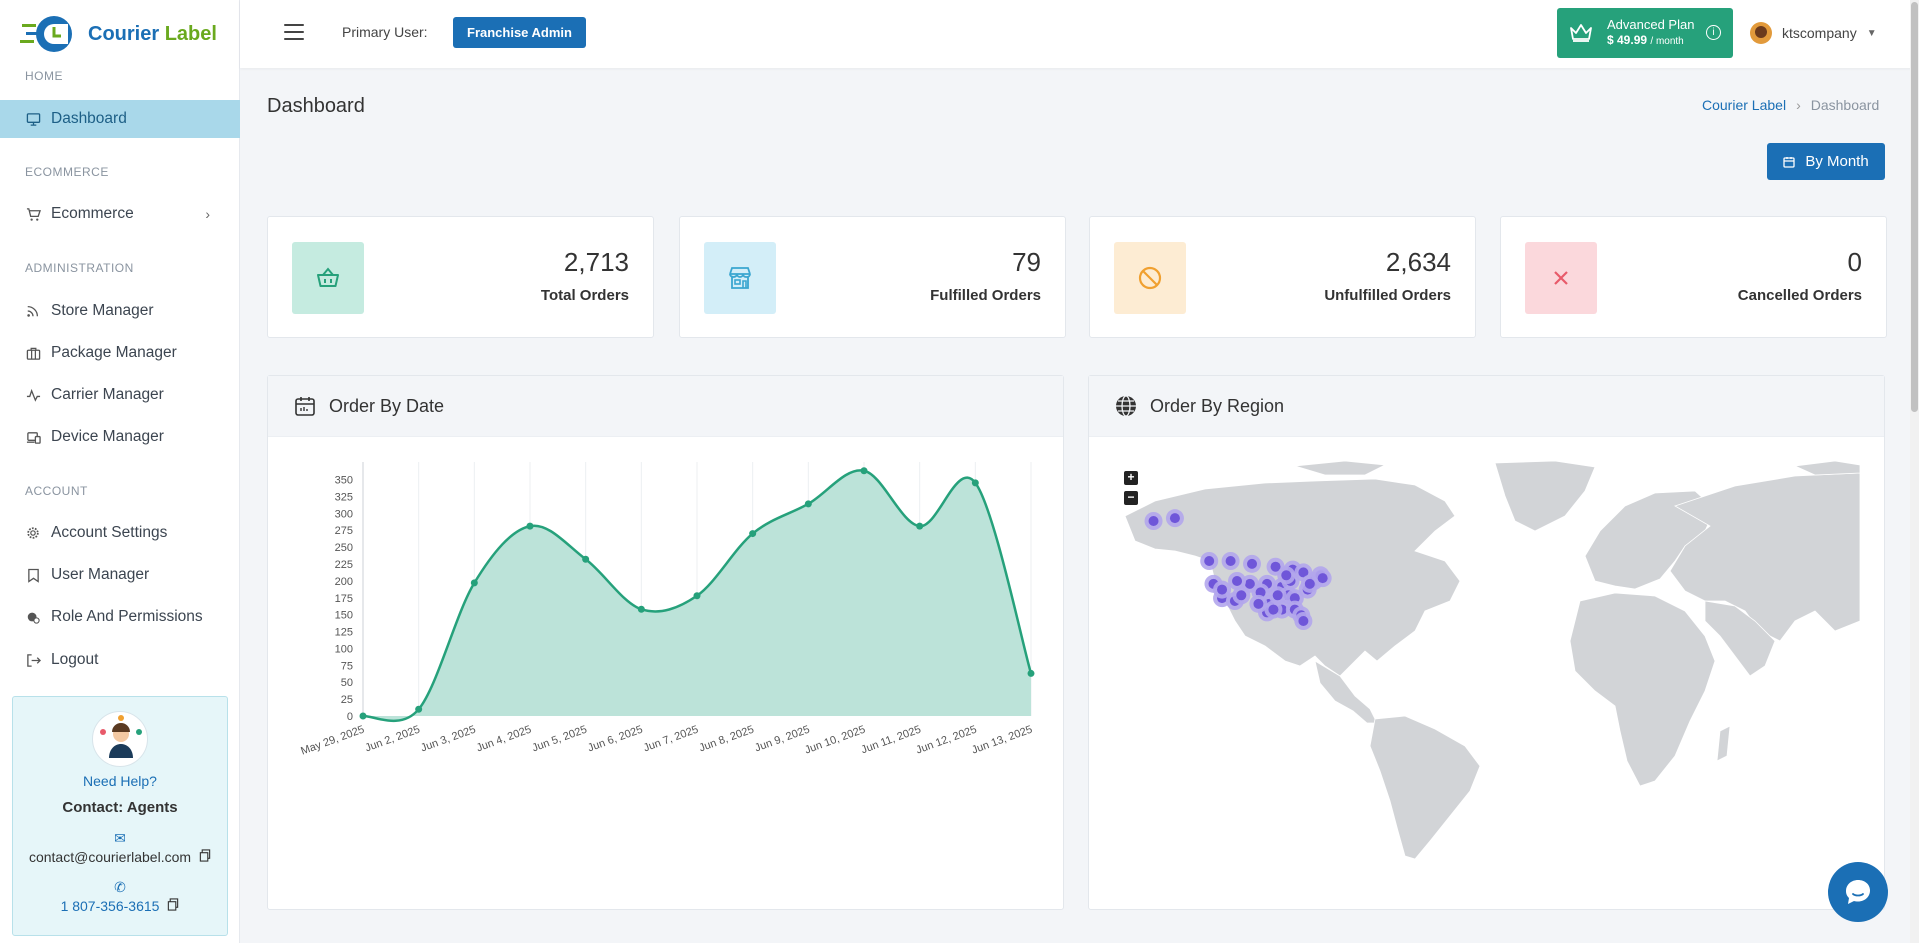  What do you see at coordinates (120, 395) in the screenshot?
I see `sidebar-item-carrier-manager: Carrier Manager` at bounding box center [120, 395].